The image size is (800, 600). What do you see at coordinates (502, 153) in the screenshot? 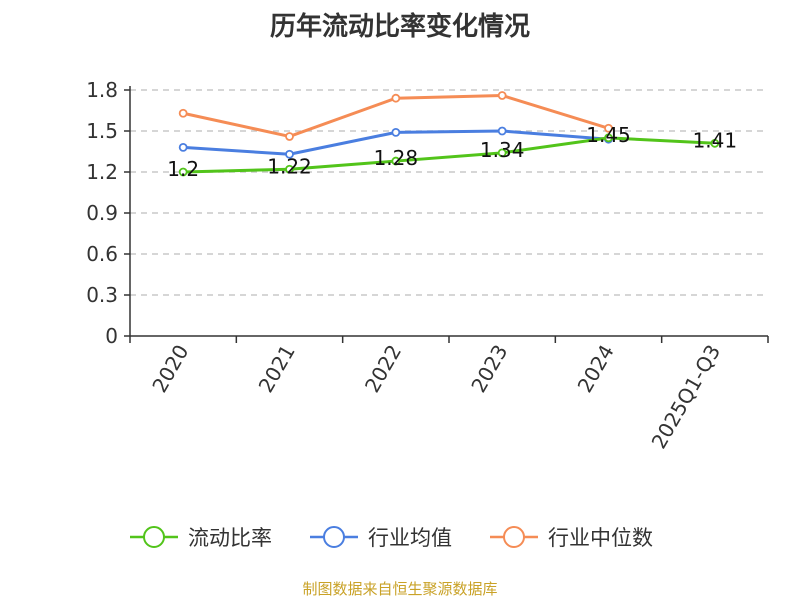
I see `data-point-流动比率-2023` at bounding box center [502, 153].